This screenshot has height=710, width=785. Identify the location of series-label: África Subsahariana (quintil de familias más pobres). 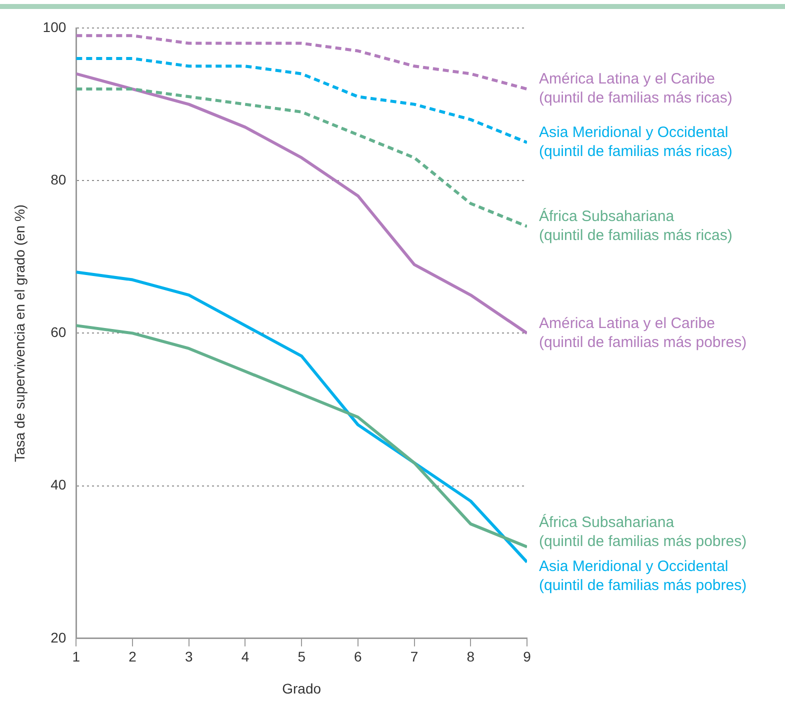
(643, 531).